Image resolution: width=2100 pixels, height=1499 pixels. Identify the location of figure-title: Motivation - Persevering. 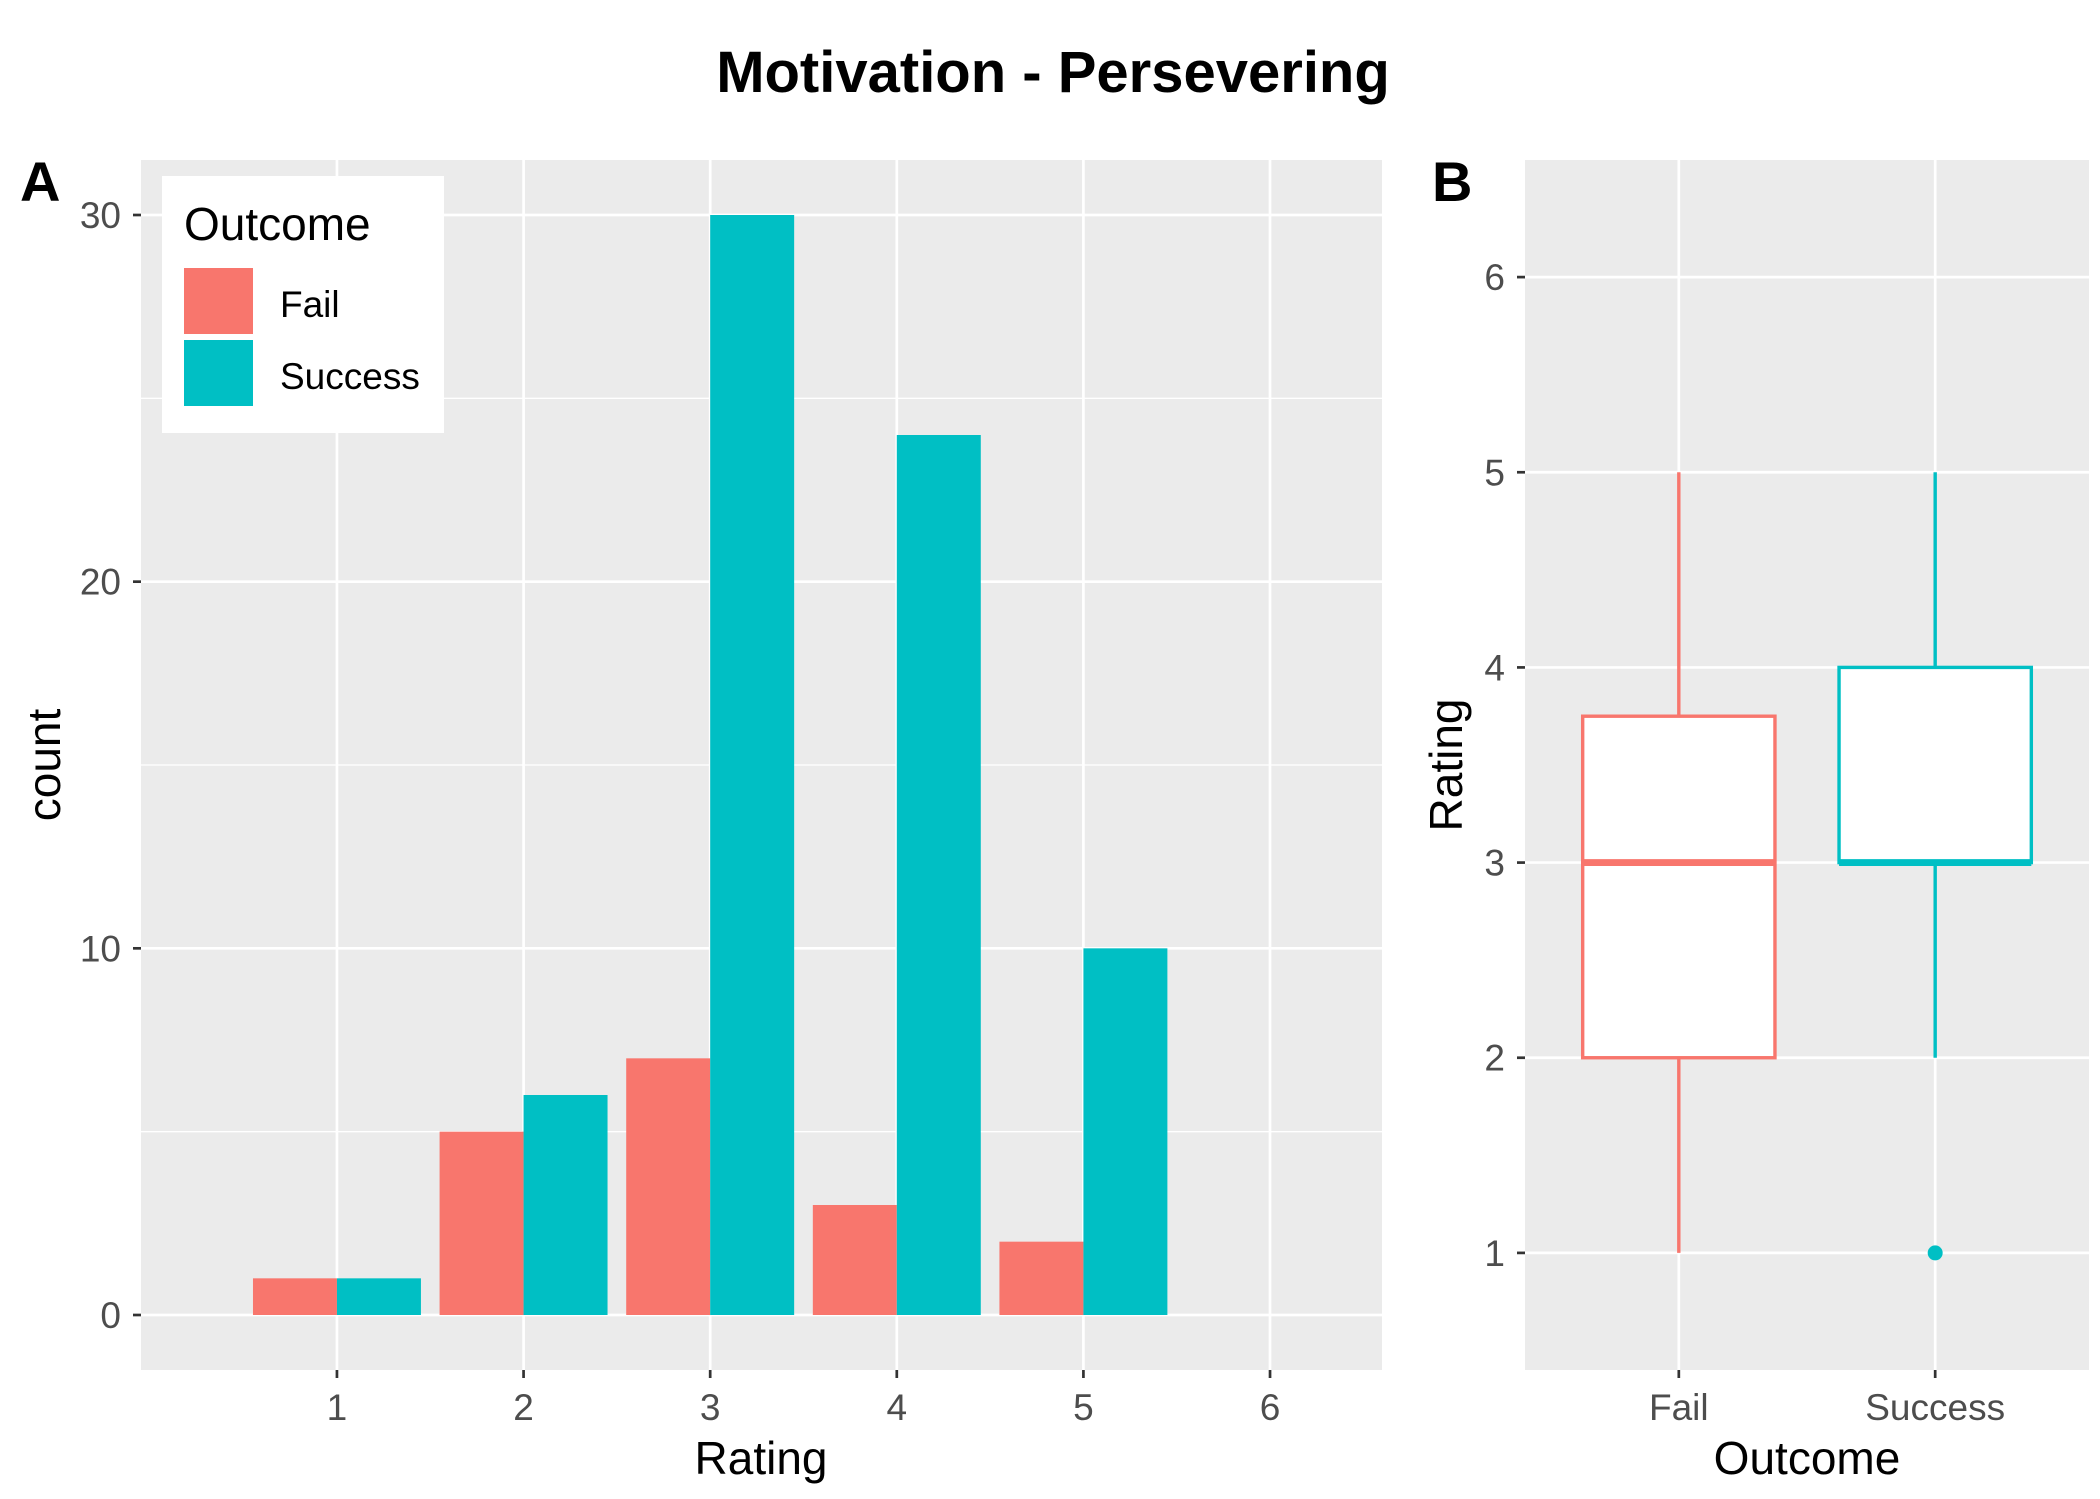
(1053, 72).